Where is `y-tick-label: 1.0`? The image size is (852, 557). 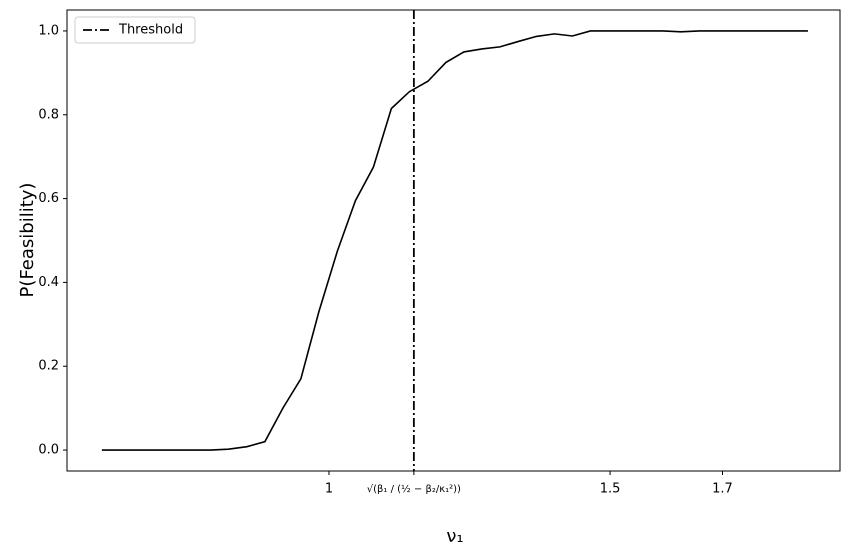
y-tick-label: 1.0 is located at coordinates (48, 30).